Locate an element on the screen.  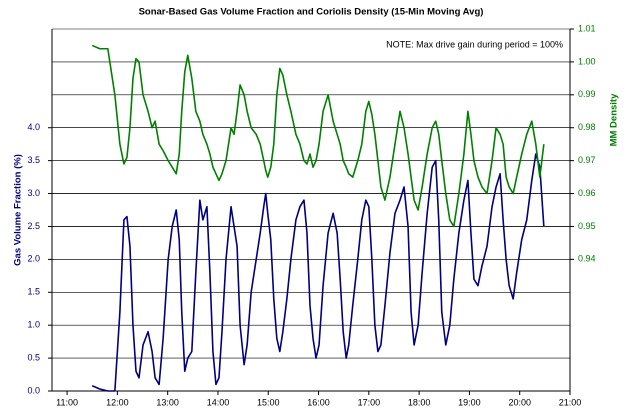
x-tick-label: 14:00 is located at coordinates (218, 402).